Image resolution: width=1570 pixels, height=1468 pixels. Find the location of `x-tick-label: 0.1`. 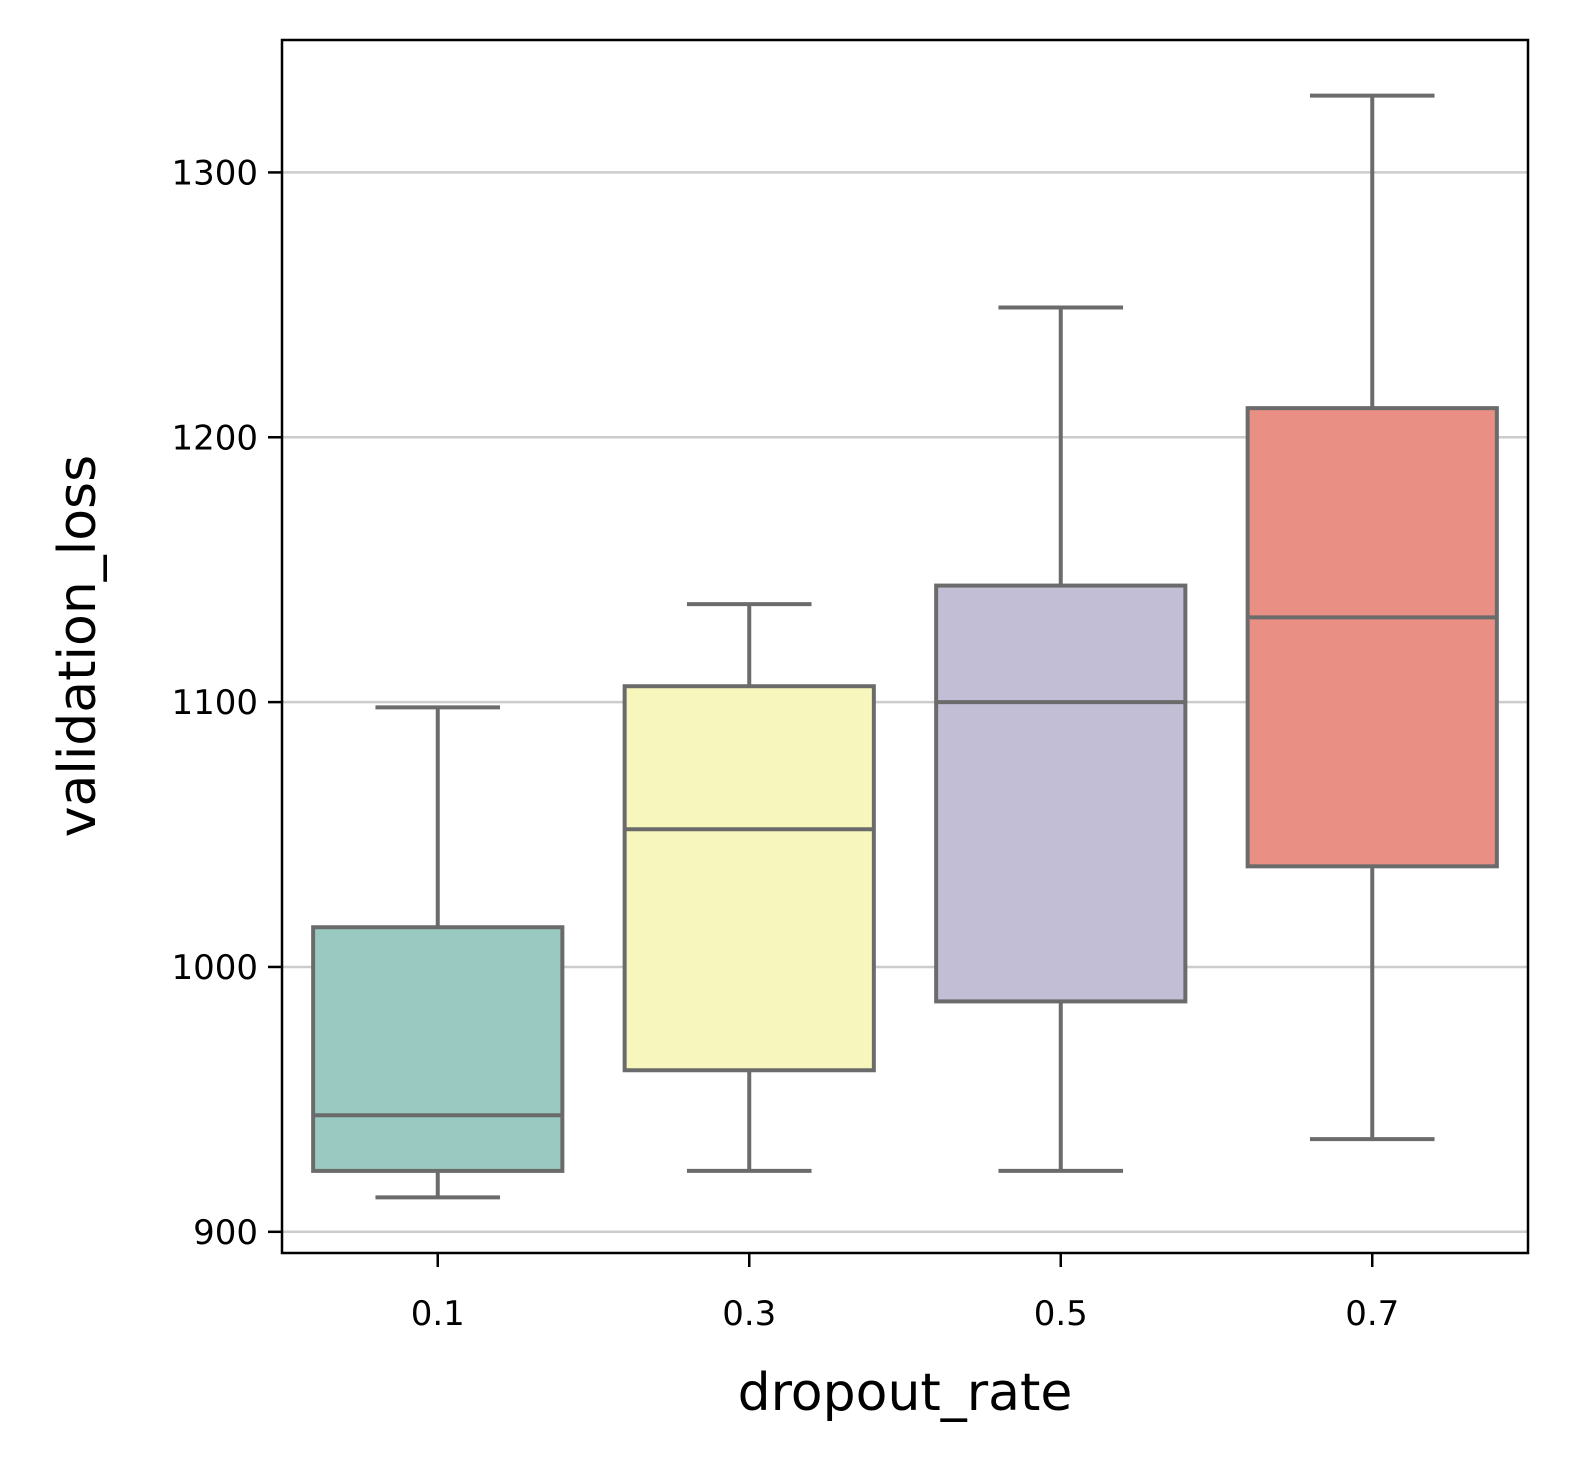

x-tick-label: 0.1 is located at coordinates (438, 1314).